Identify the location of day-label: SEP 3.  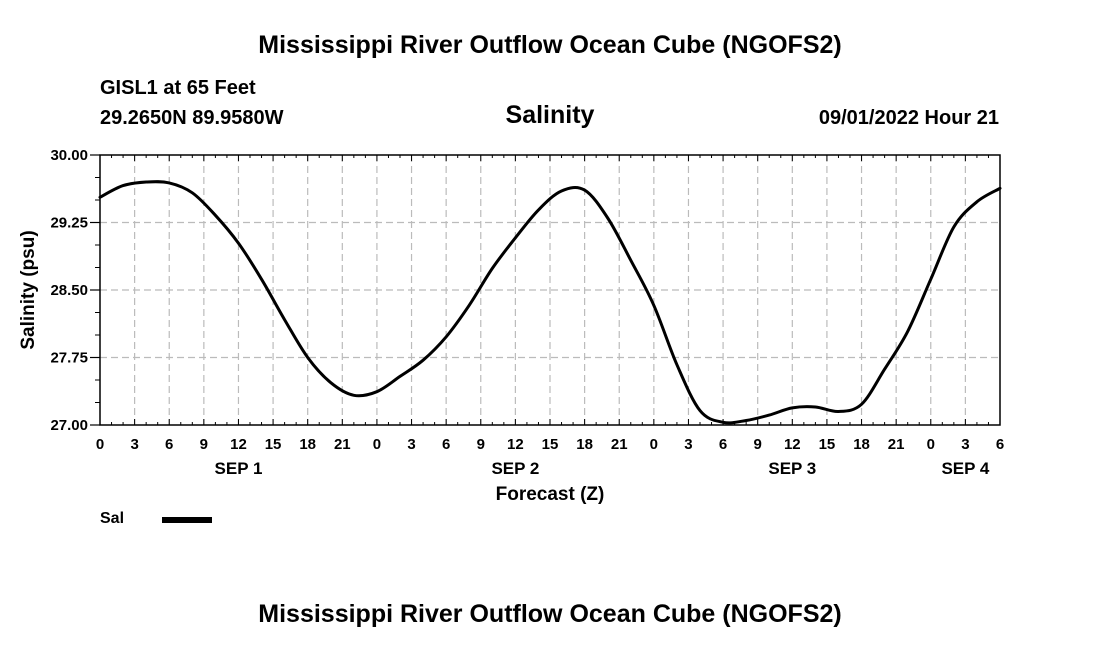
(792, 468).